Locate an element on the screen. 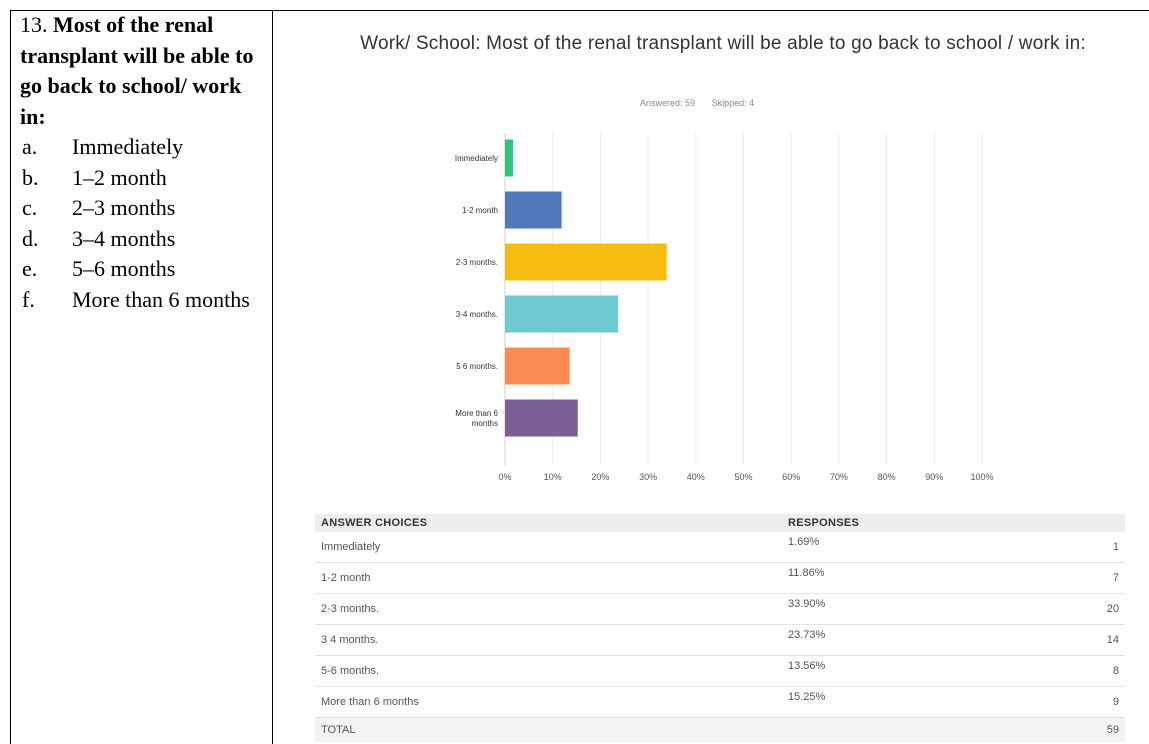 This screenshot has height=744, width=1149. cell-count: 9 is located at coordinates (1068, 702).